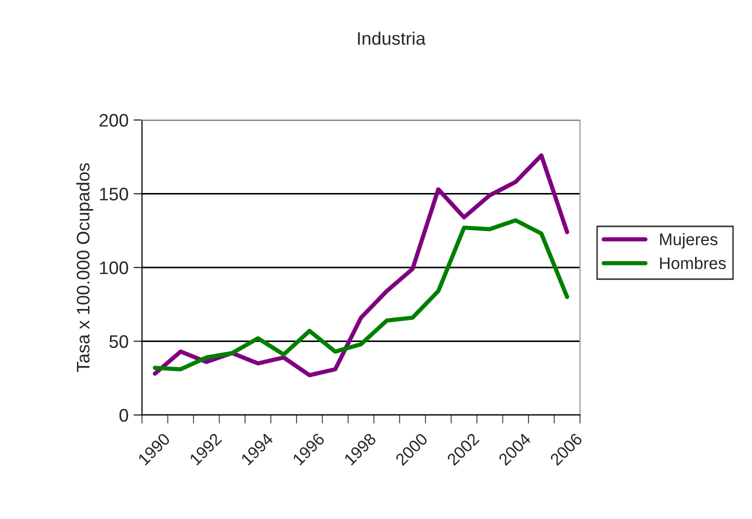  I want to click on y-axis-title: Tasa x 100.000 Ocupados, so click(85, 267).